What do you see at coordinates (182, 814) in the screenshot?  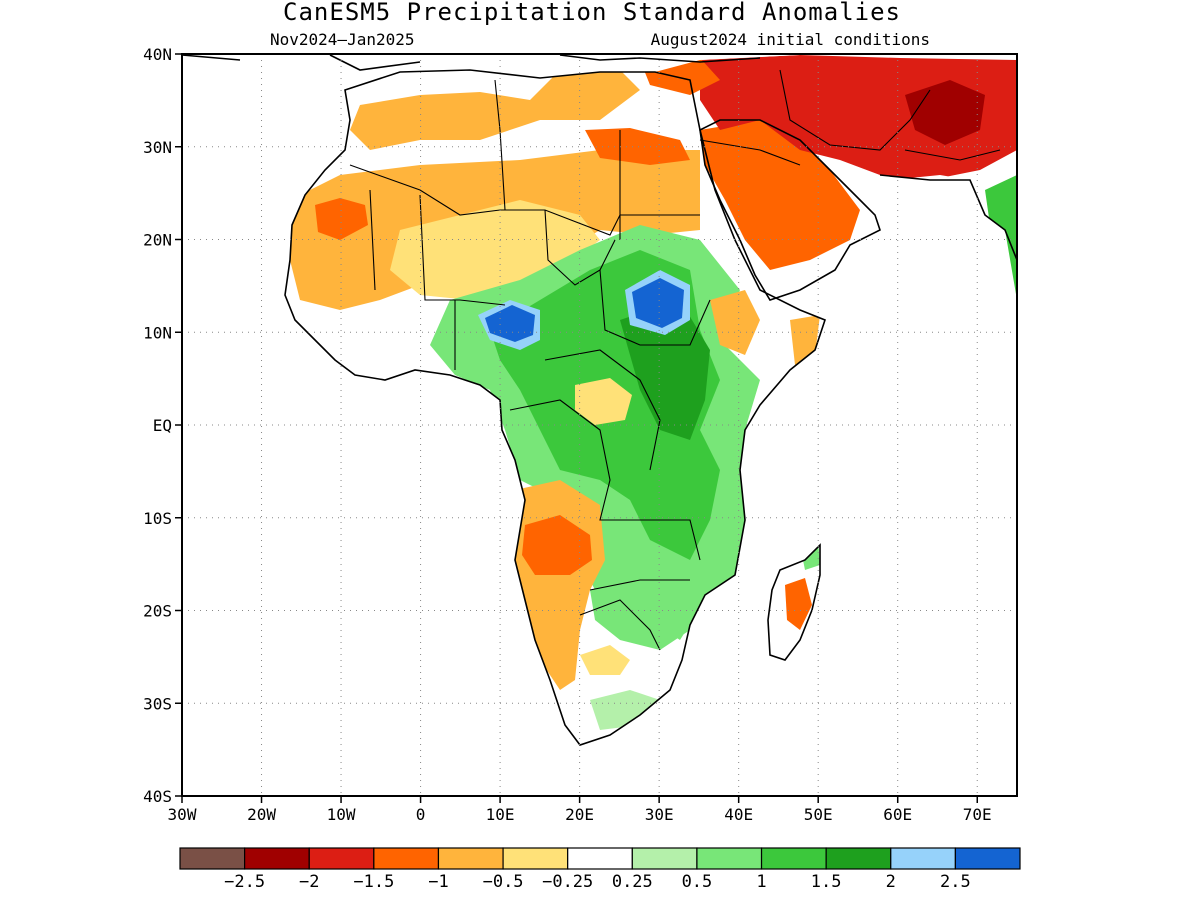 I see `lon-tick-label: 30W` at bounding box center [182, 814].